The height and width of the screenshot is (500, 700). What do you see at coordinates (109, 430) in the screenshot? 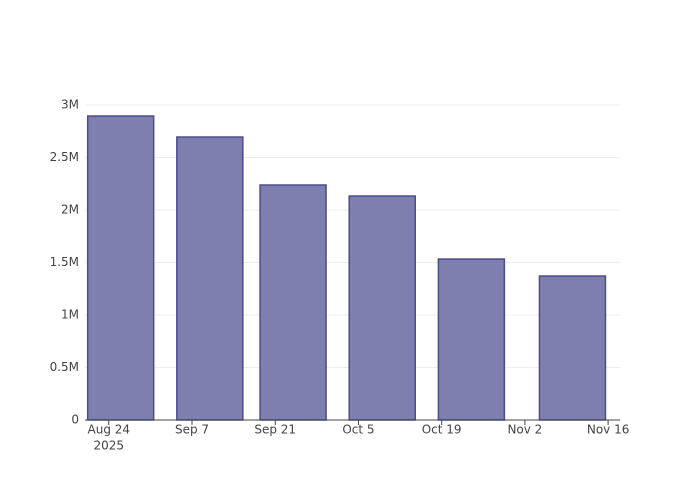
I see `x-tick-label: Aug 24` at bounding box center [109, 430].